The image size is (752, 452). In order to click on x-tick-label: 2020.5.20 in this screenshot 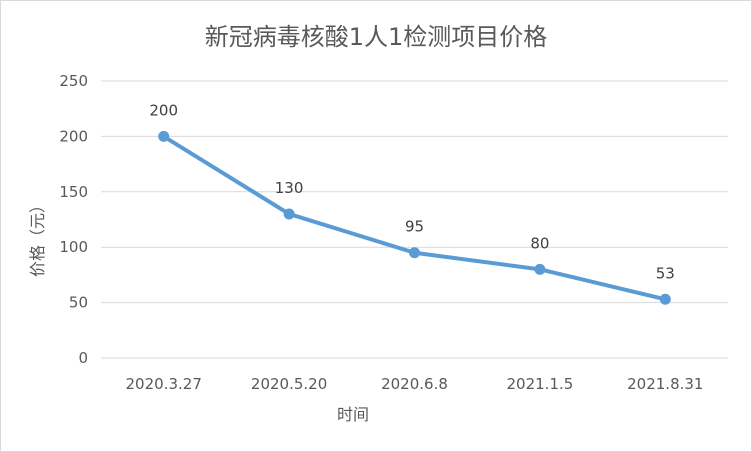, I will do `click(289, 384)`.